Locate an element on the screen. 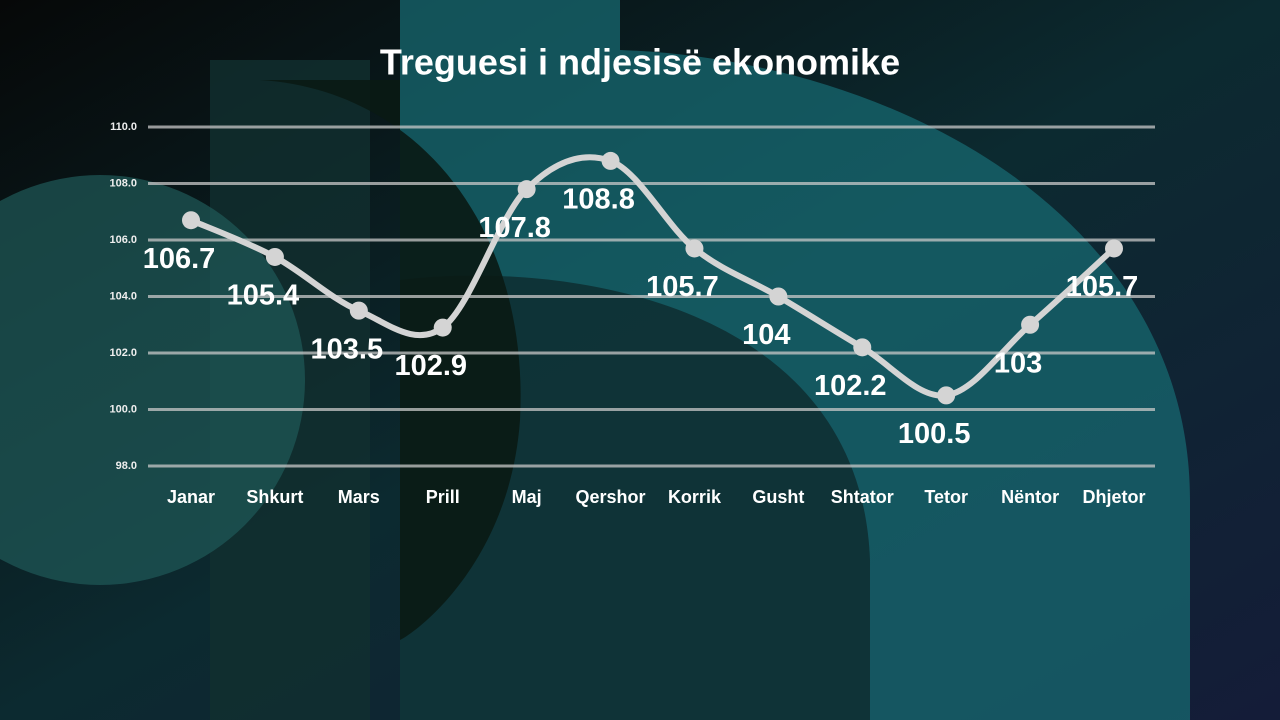  value-label: 104 is located at coordinates (766, 335).